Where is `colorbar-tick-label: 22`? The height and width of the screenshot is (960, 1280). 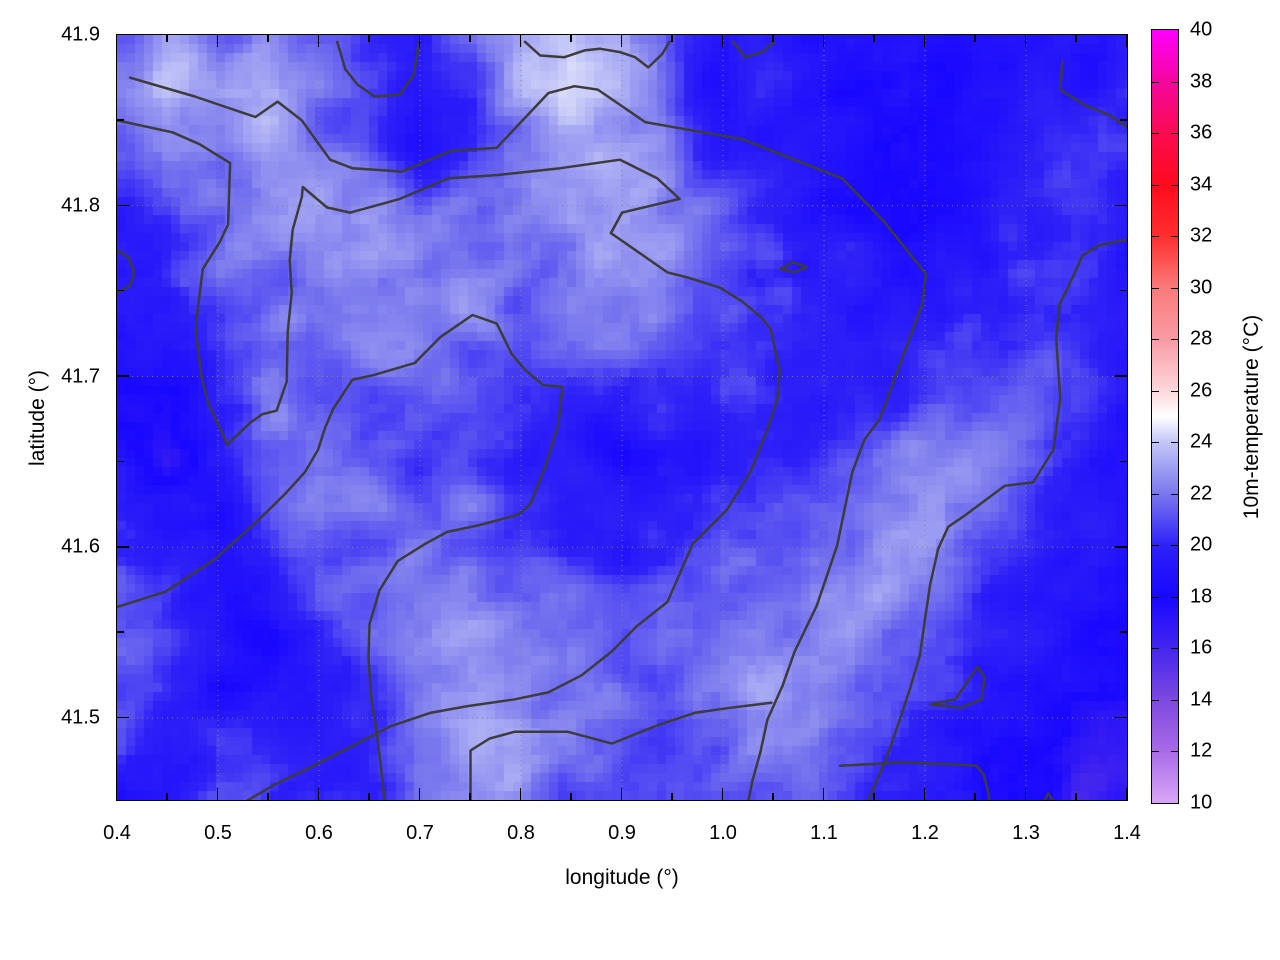 colorbar-tick-label: 22 is located at coordinates (1201, 493).